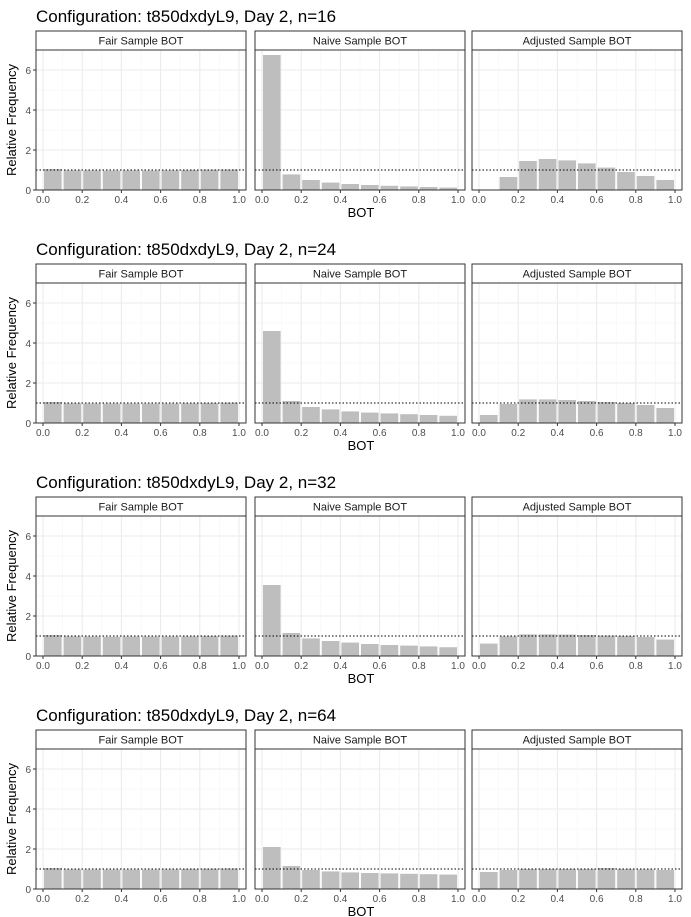 Image resolution: width=691 pixels, height=917 pixels. I want to click on x-tick-label: 0.6, so click(597, 666).